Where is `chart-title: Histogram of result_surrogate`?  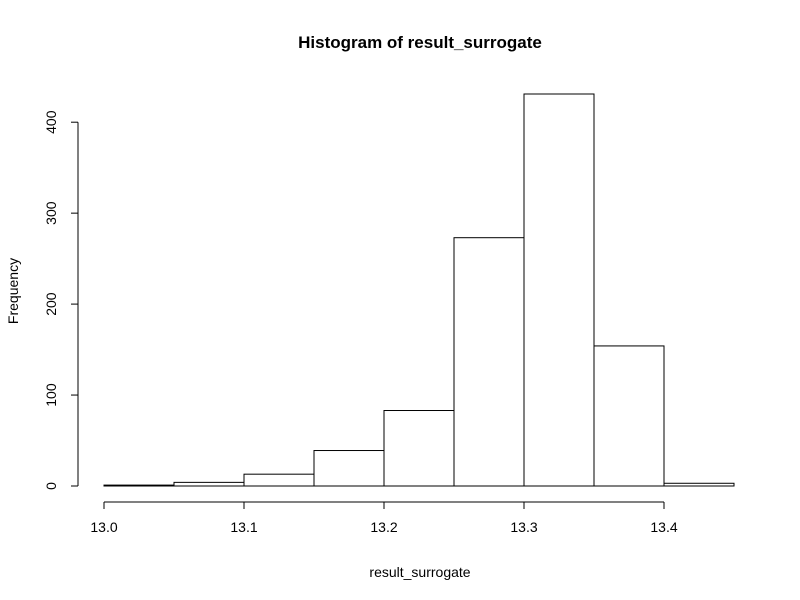 chart-title: Histogram of result_surrogate is located at coordinates (420, 42).